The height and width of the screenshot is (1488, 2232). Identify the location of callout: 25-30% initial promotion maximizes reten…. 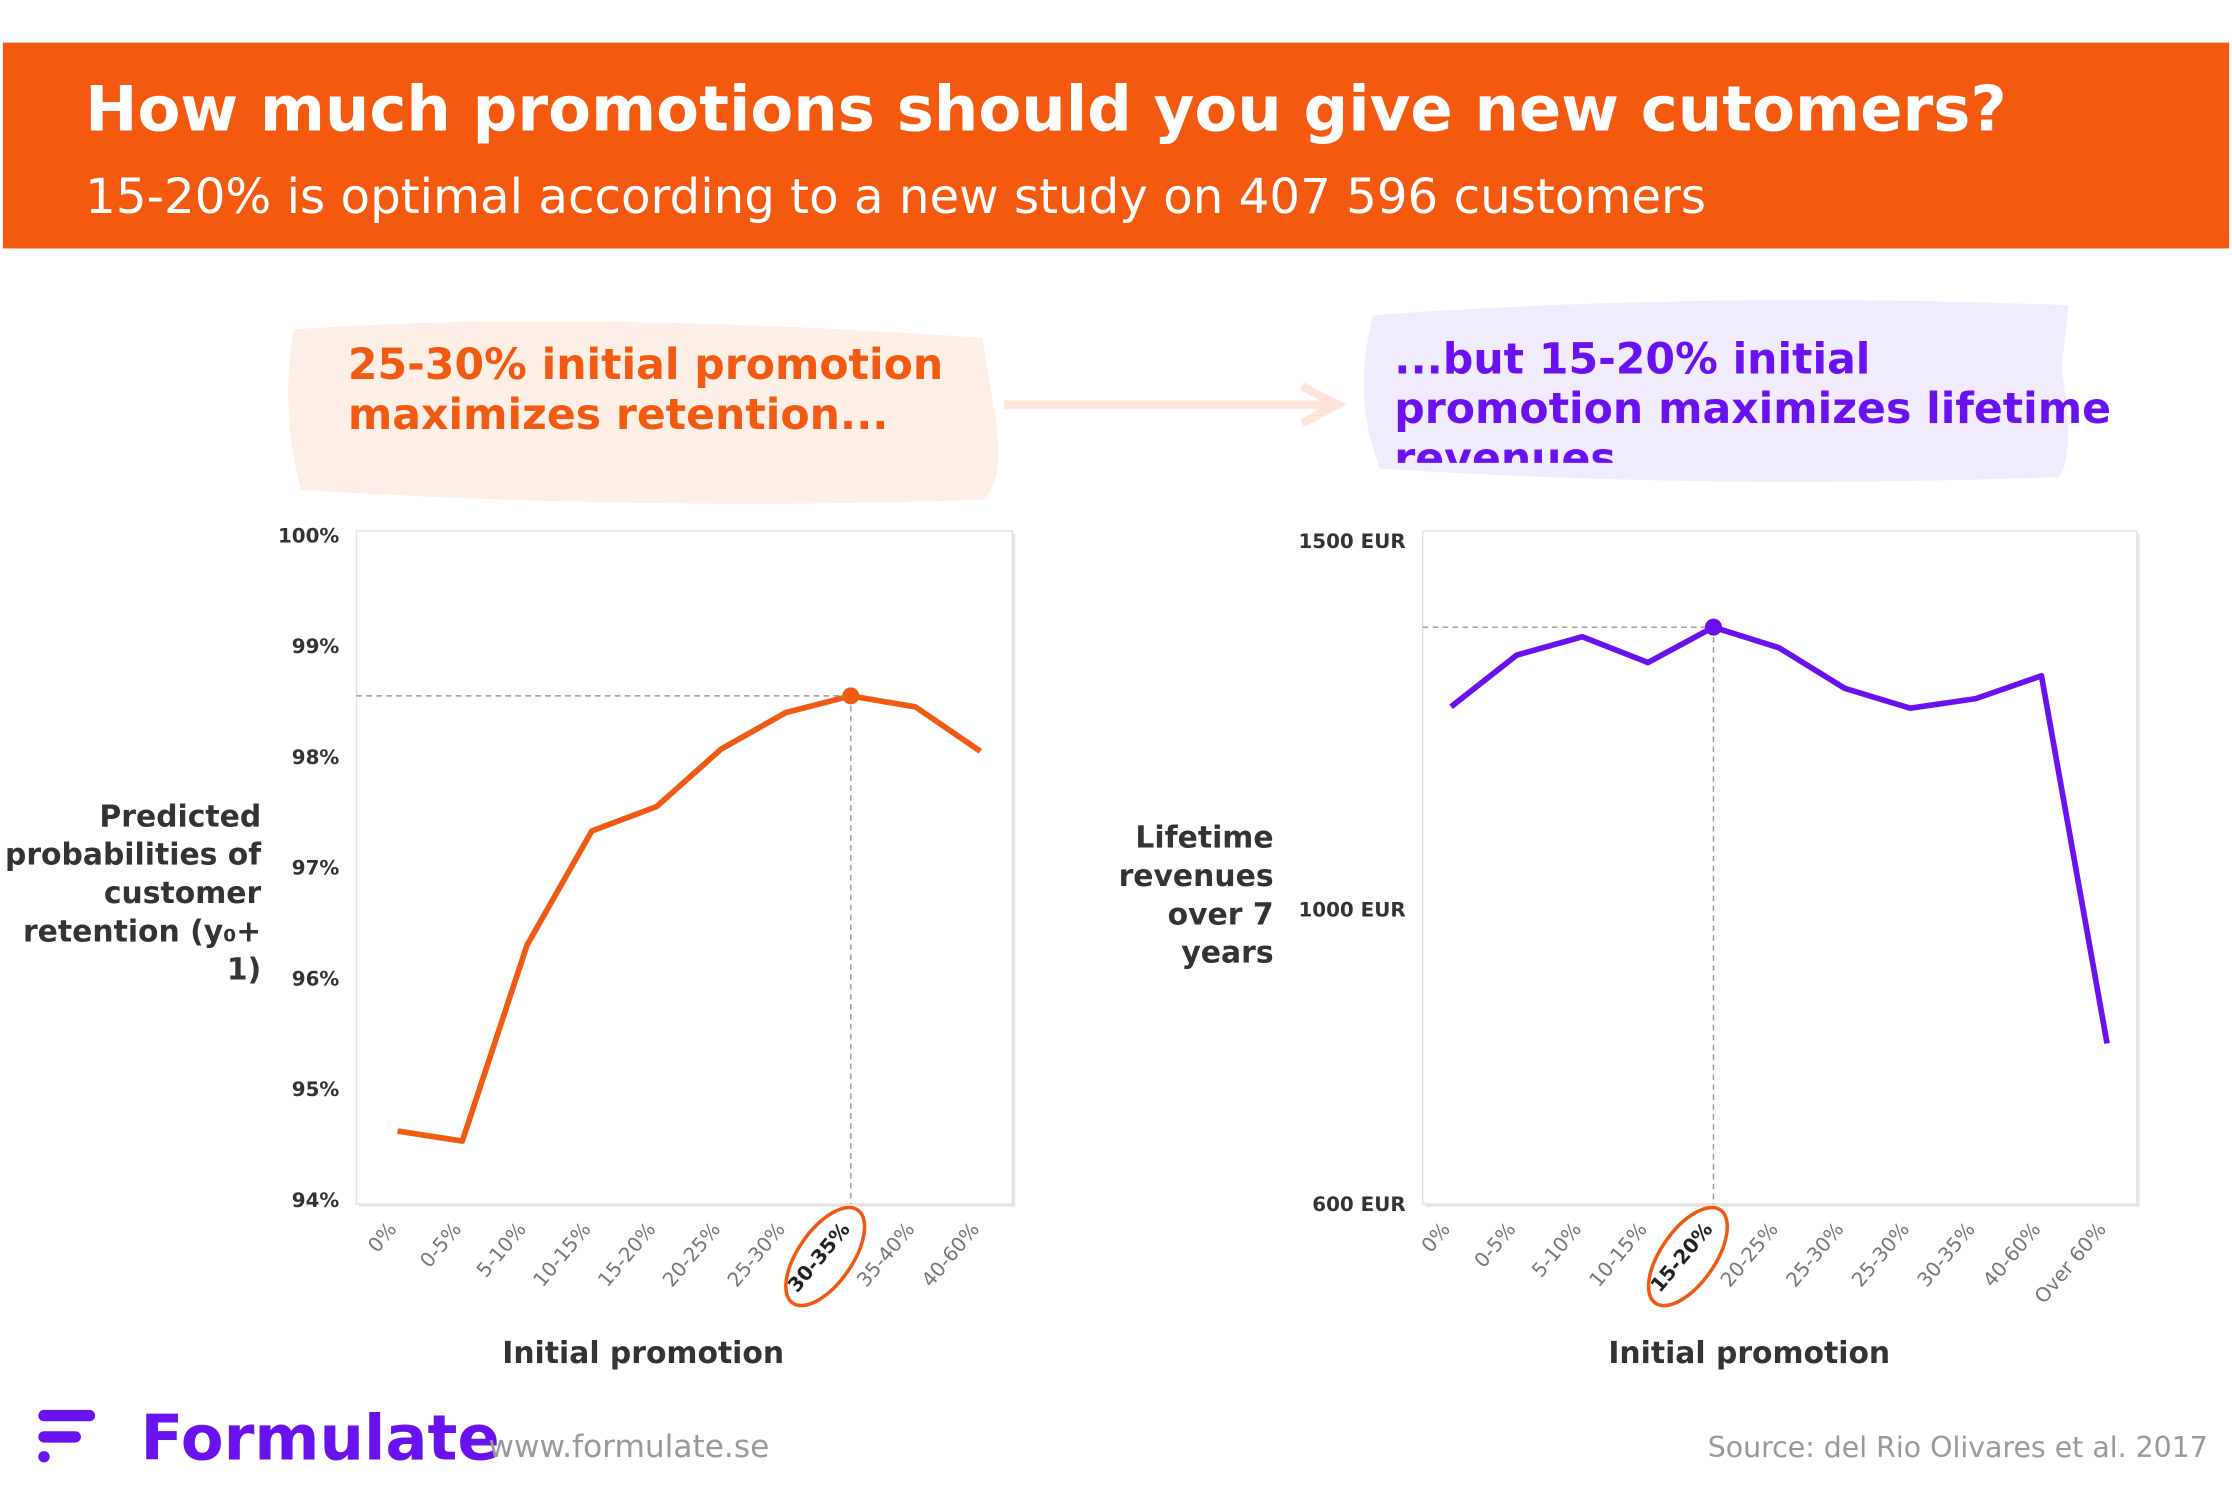
(645, 390).